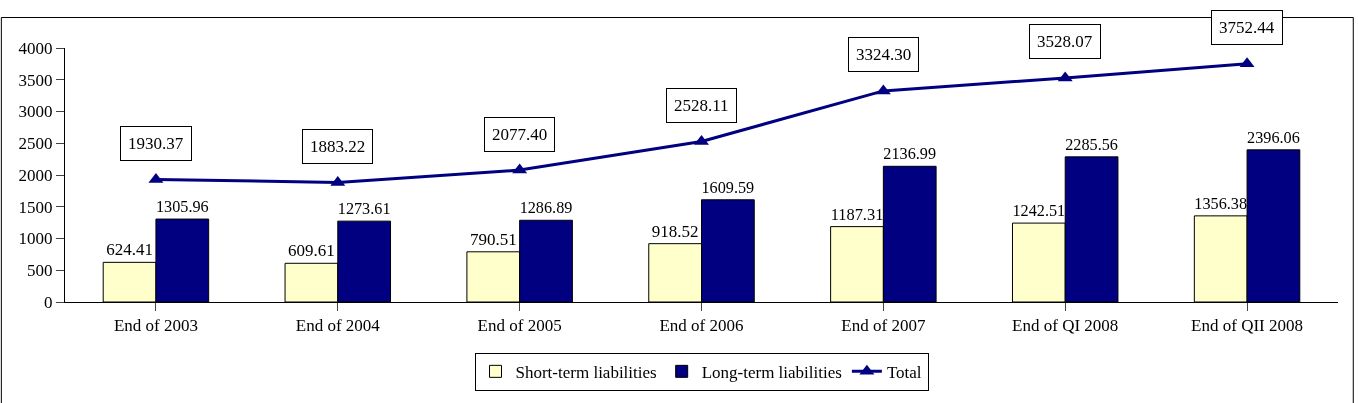  What do you see at coordinates (35, 239) in the screenshot?
I see `y-tick-label: 1000` at bounding box center [35, 239].